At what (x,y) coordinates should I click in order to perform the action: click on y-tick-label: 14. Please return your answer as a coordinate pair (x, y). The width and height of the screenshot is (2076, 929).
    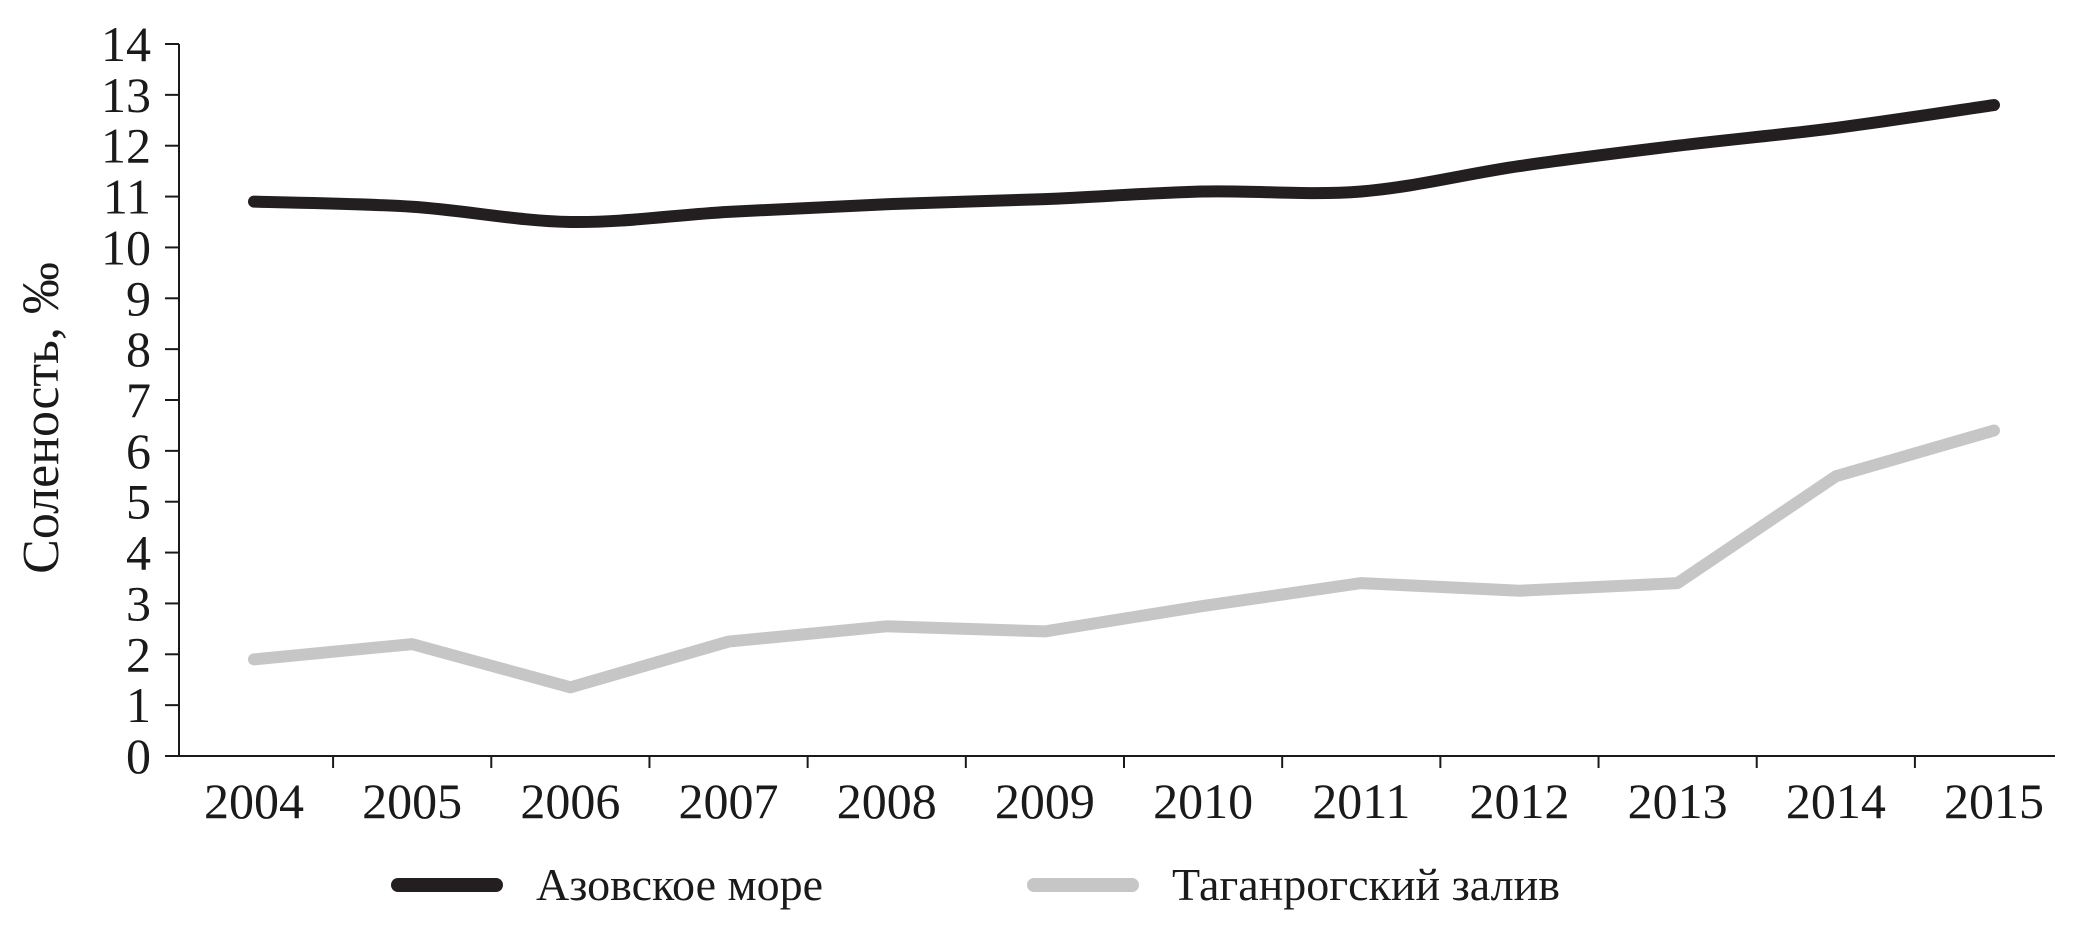
    Looking at the image, I should click on (126, 44).